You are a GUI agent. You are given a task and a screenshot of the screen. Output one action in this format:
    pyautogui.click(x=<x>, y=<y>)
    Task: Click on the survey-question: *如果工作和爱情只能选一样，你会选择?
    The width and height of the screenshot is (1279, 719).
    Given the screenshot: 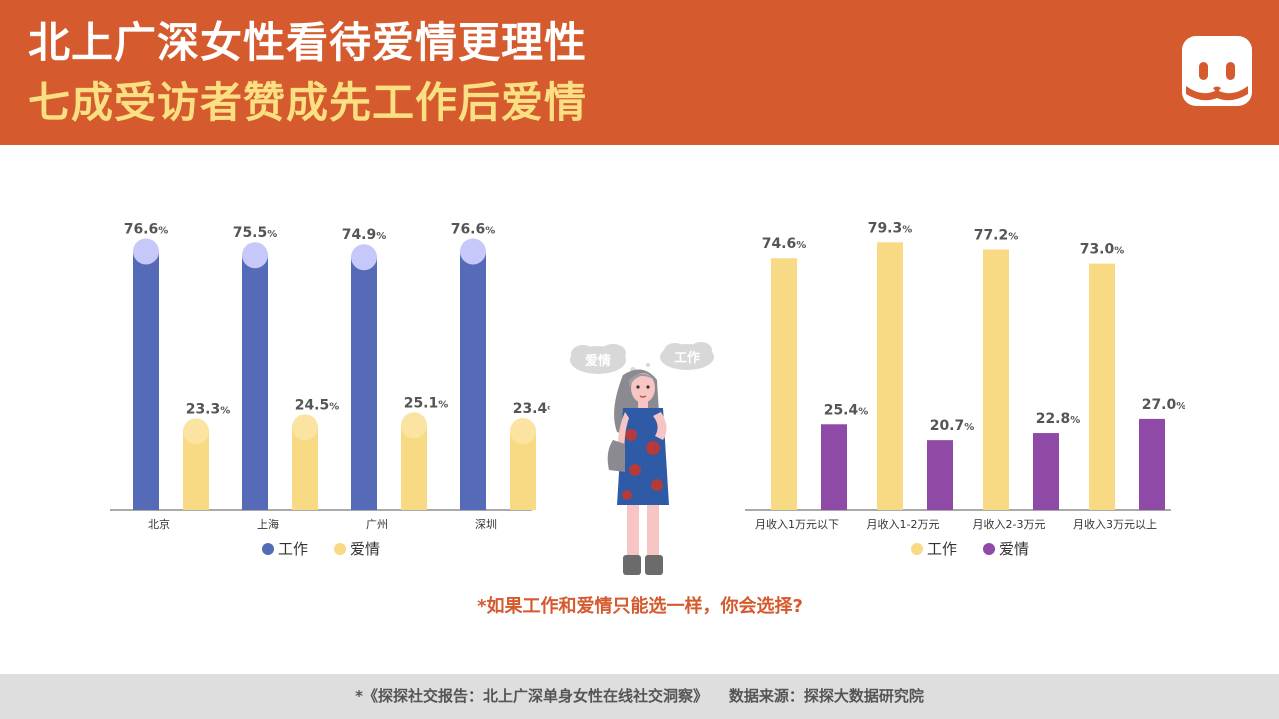 What is the action you would take?
    pyautogui.click(x=640, y=606)
    